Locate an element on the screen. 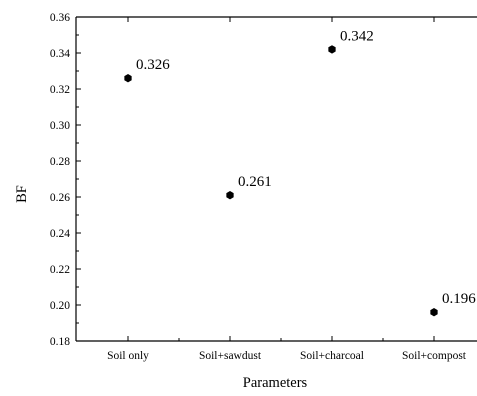 The width and height of the screenshot is (477, 396). y-tick-label: 0.36 is located at coordinates (60, 18).